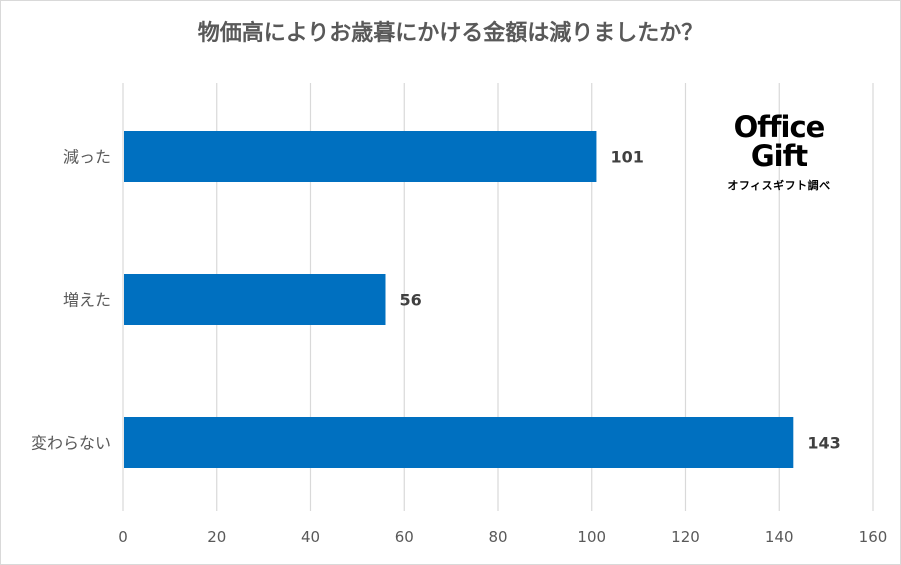 This screenshot has width=901, height=565. I want to click on x-tick-label: 20, so click(216, 537).